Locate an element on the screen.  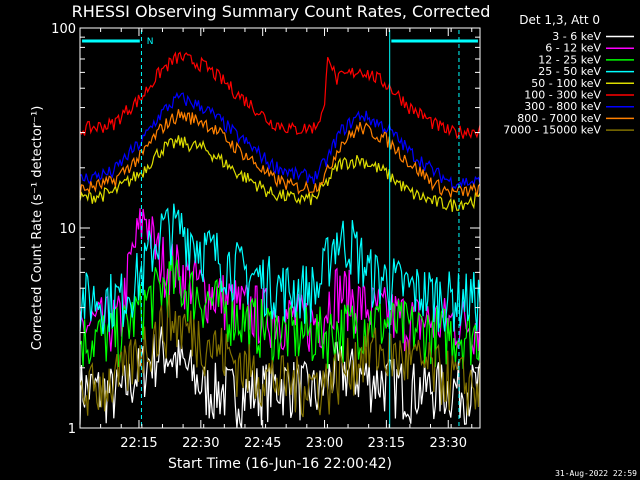
x-axis-label: Start Time (16-Jun-16 22:00:42) is located at coordinates (280, 464).